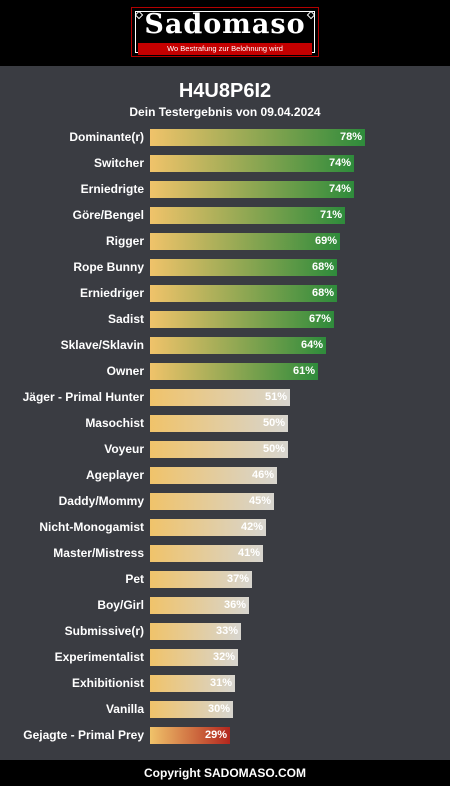 This screenshot has width=450, height=786. I want to click on result-percent: 64%, so click(311, 345).